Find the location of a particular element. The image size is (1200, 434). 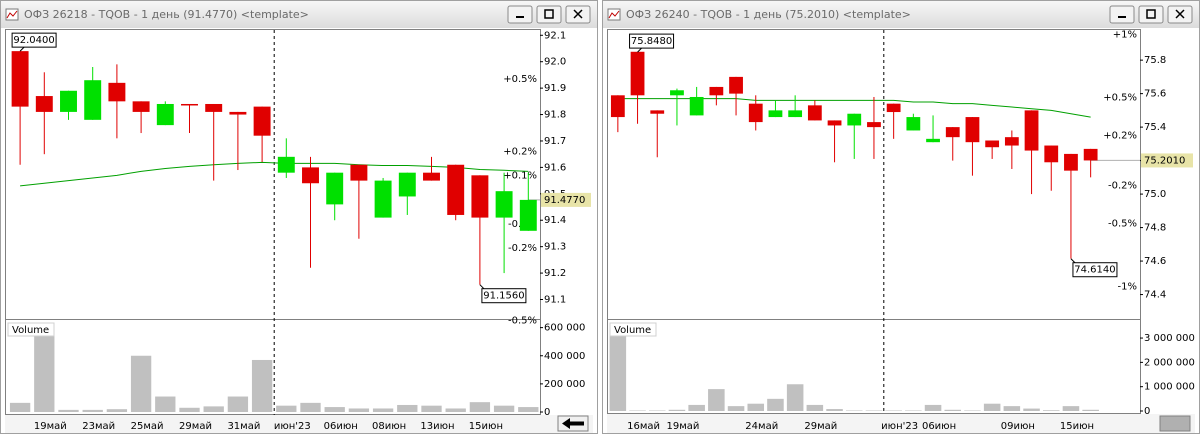

y-tick-label: 74.8 is located at coordinates (1155, 228).